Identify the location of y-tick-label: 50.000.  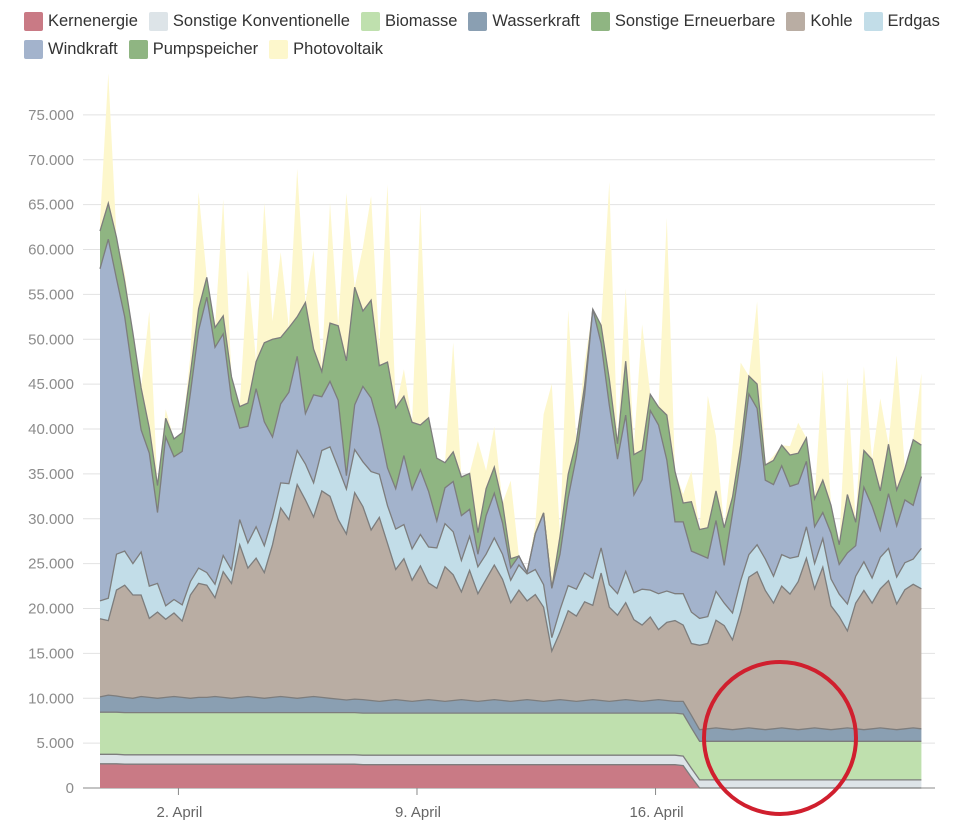
(51, 339).